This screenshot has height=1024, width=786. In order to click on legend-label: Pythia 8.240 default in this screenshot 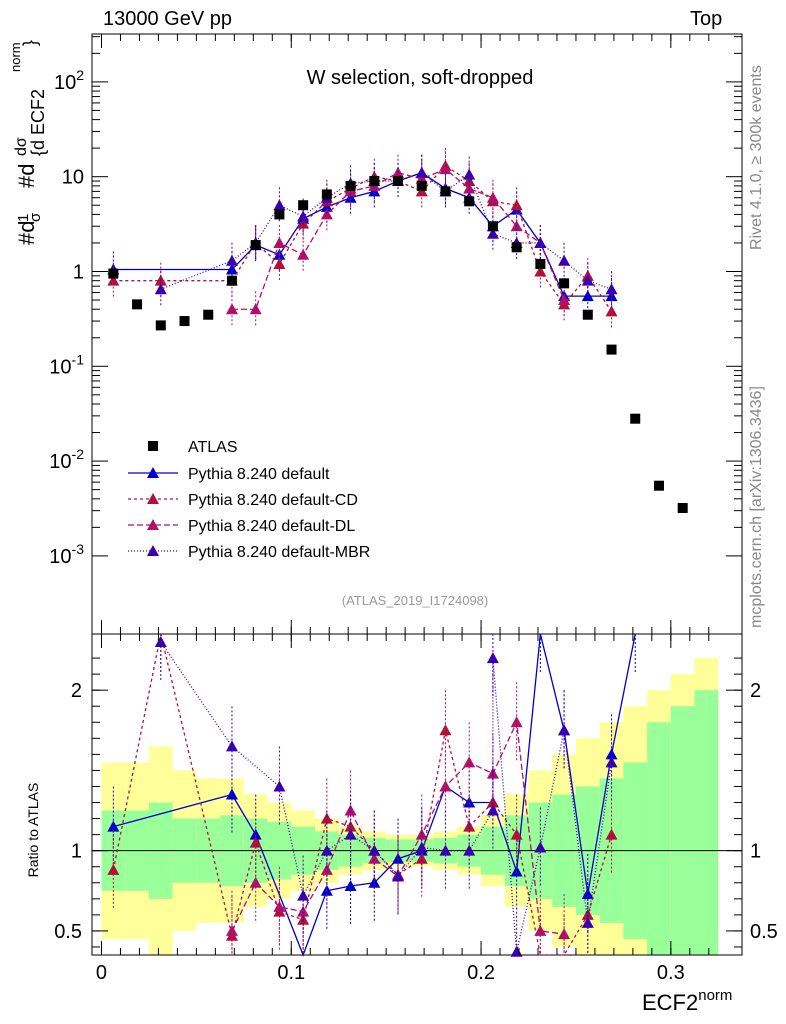, I will do `click(259, 474)`.